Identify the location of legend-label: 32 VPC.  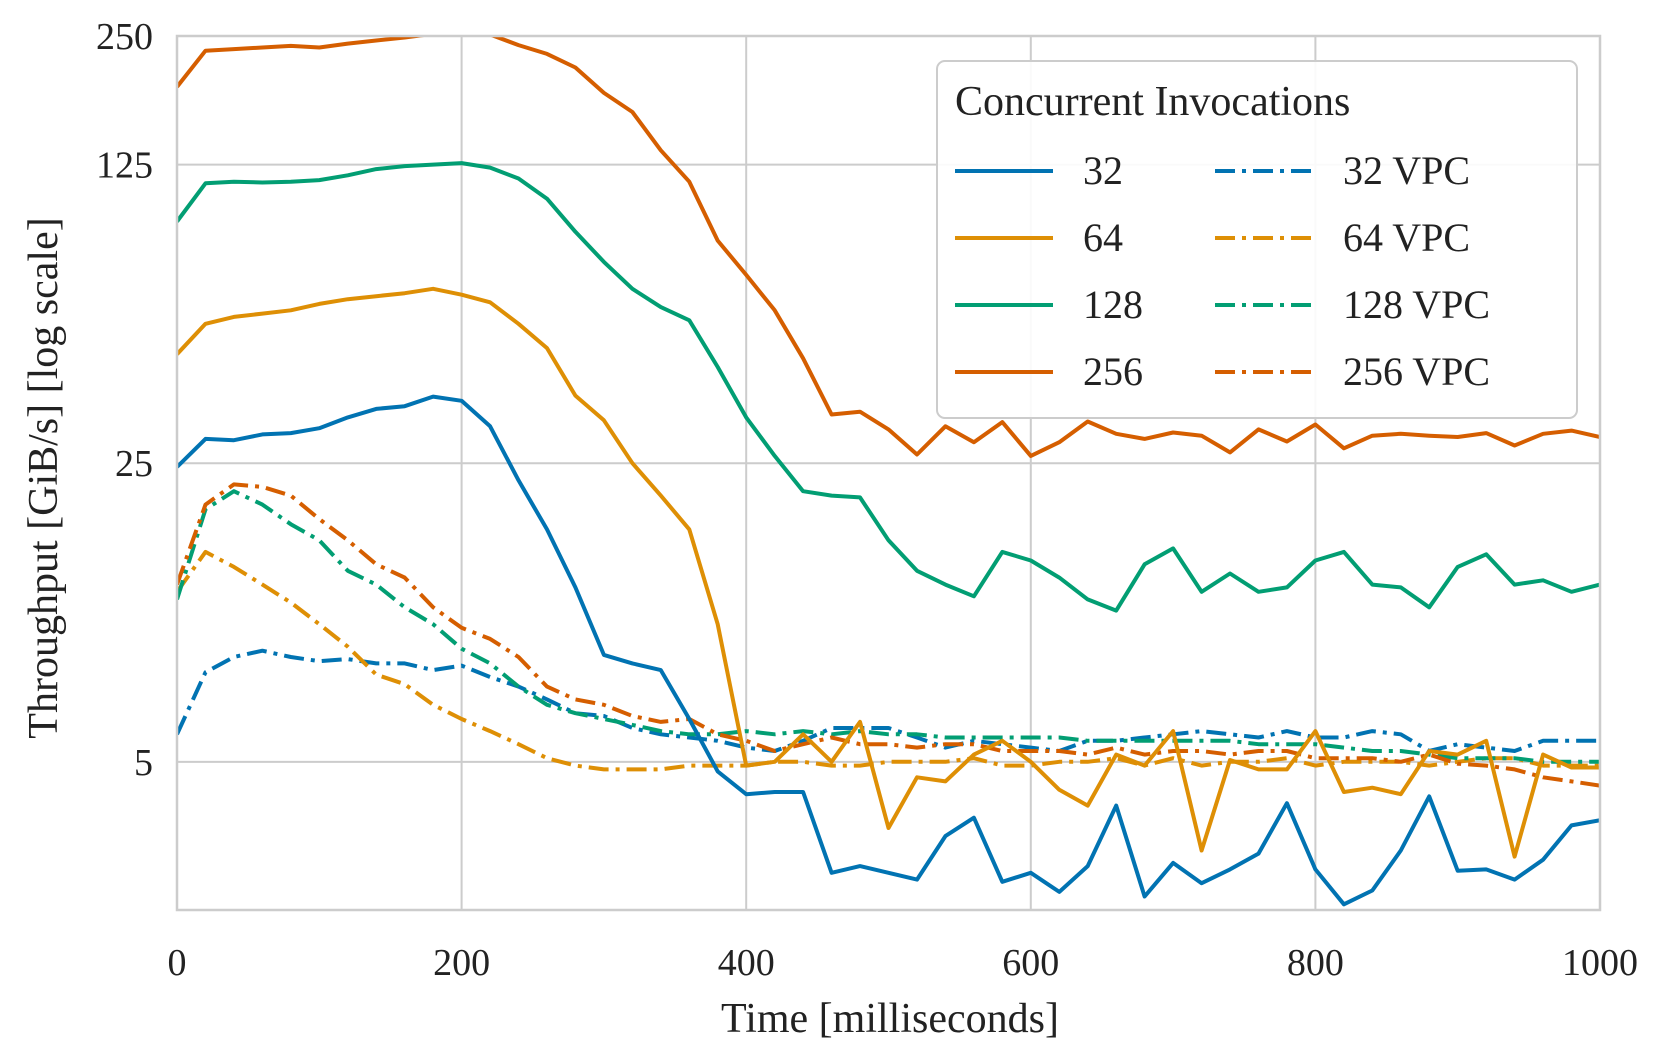
(1406, 170).